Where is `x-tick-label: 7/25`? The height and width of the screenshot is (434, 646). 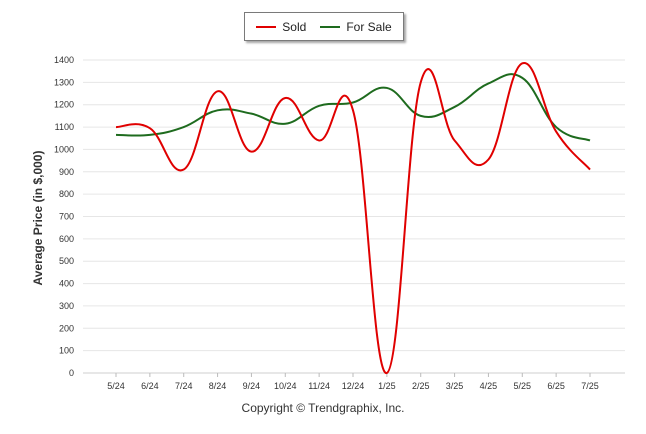
x-tick-label: 7/25 is located at coordinates (590, 386).